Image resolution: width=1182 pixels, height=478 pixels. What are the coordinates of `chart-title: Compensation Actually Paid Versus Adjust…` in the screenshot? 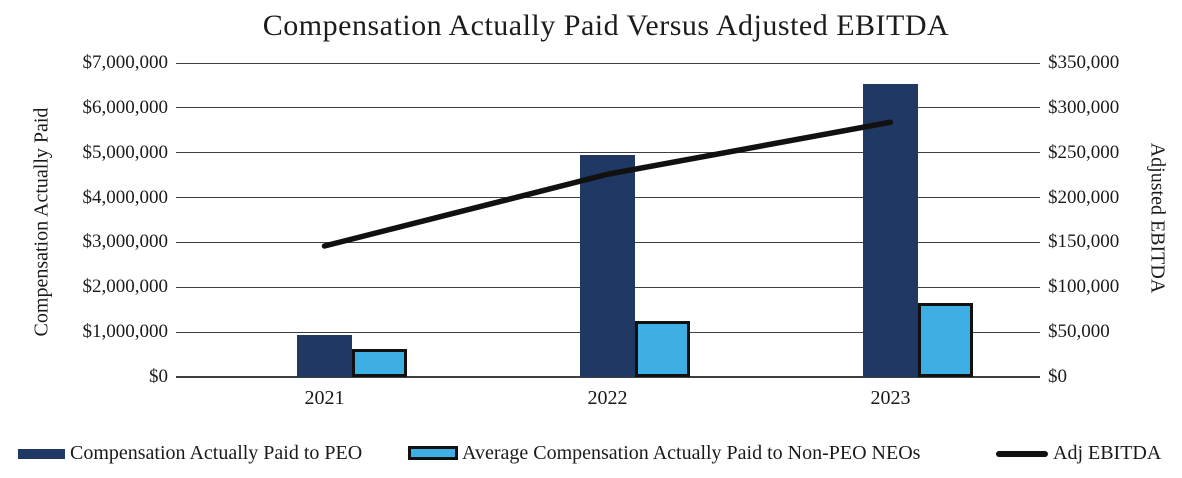 It's located at (606, 25).